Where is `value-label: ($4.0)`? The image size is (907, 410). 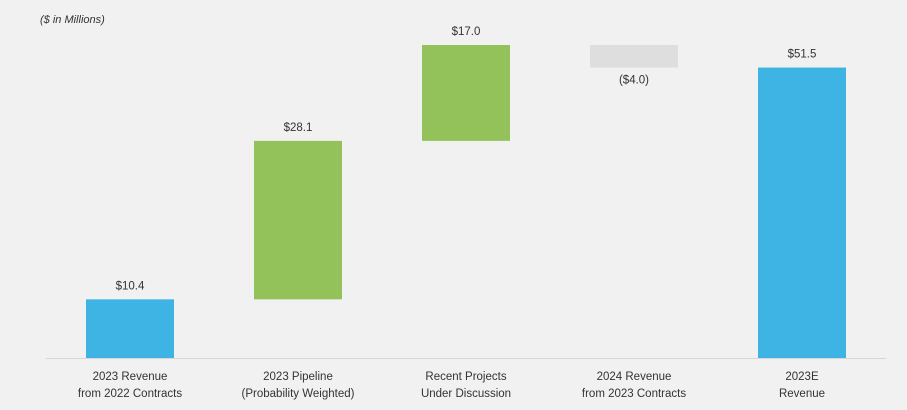 value-label: ($4.0) is located at coordinates (634, 81).